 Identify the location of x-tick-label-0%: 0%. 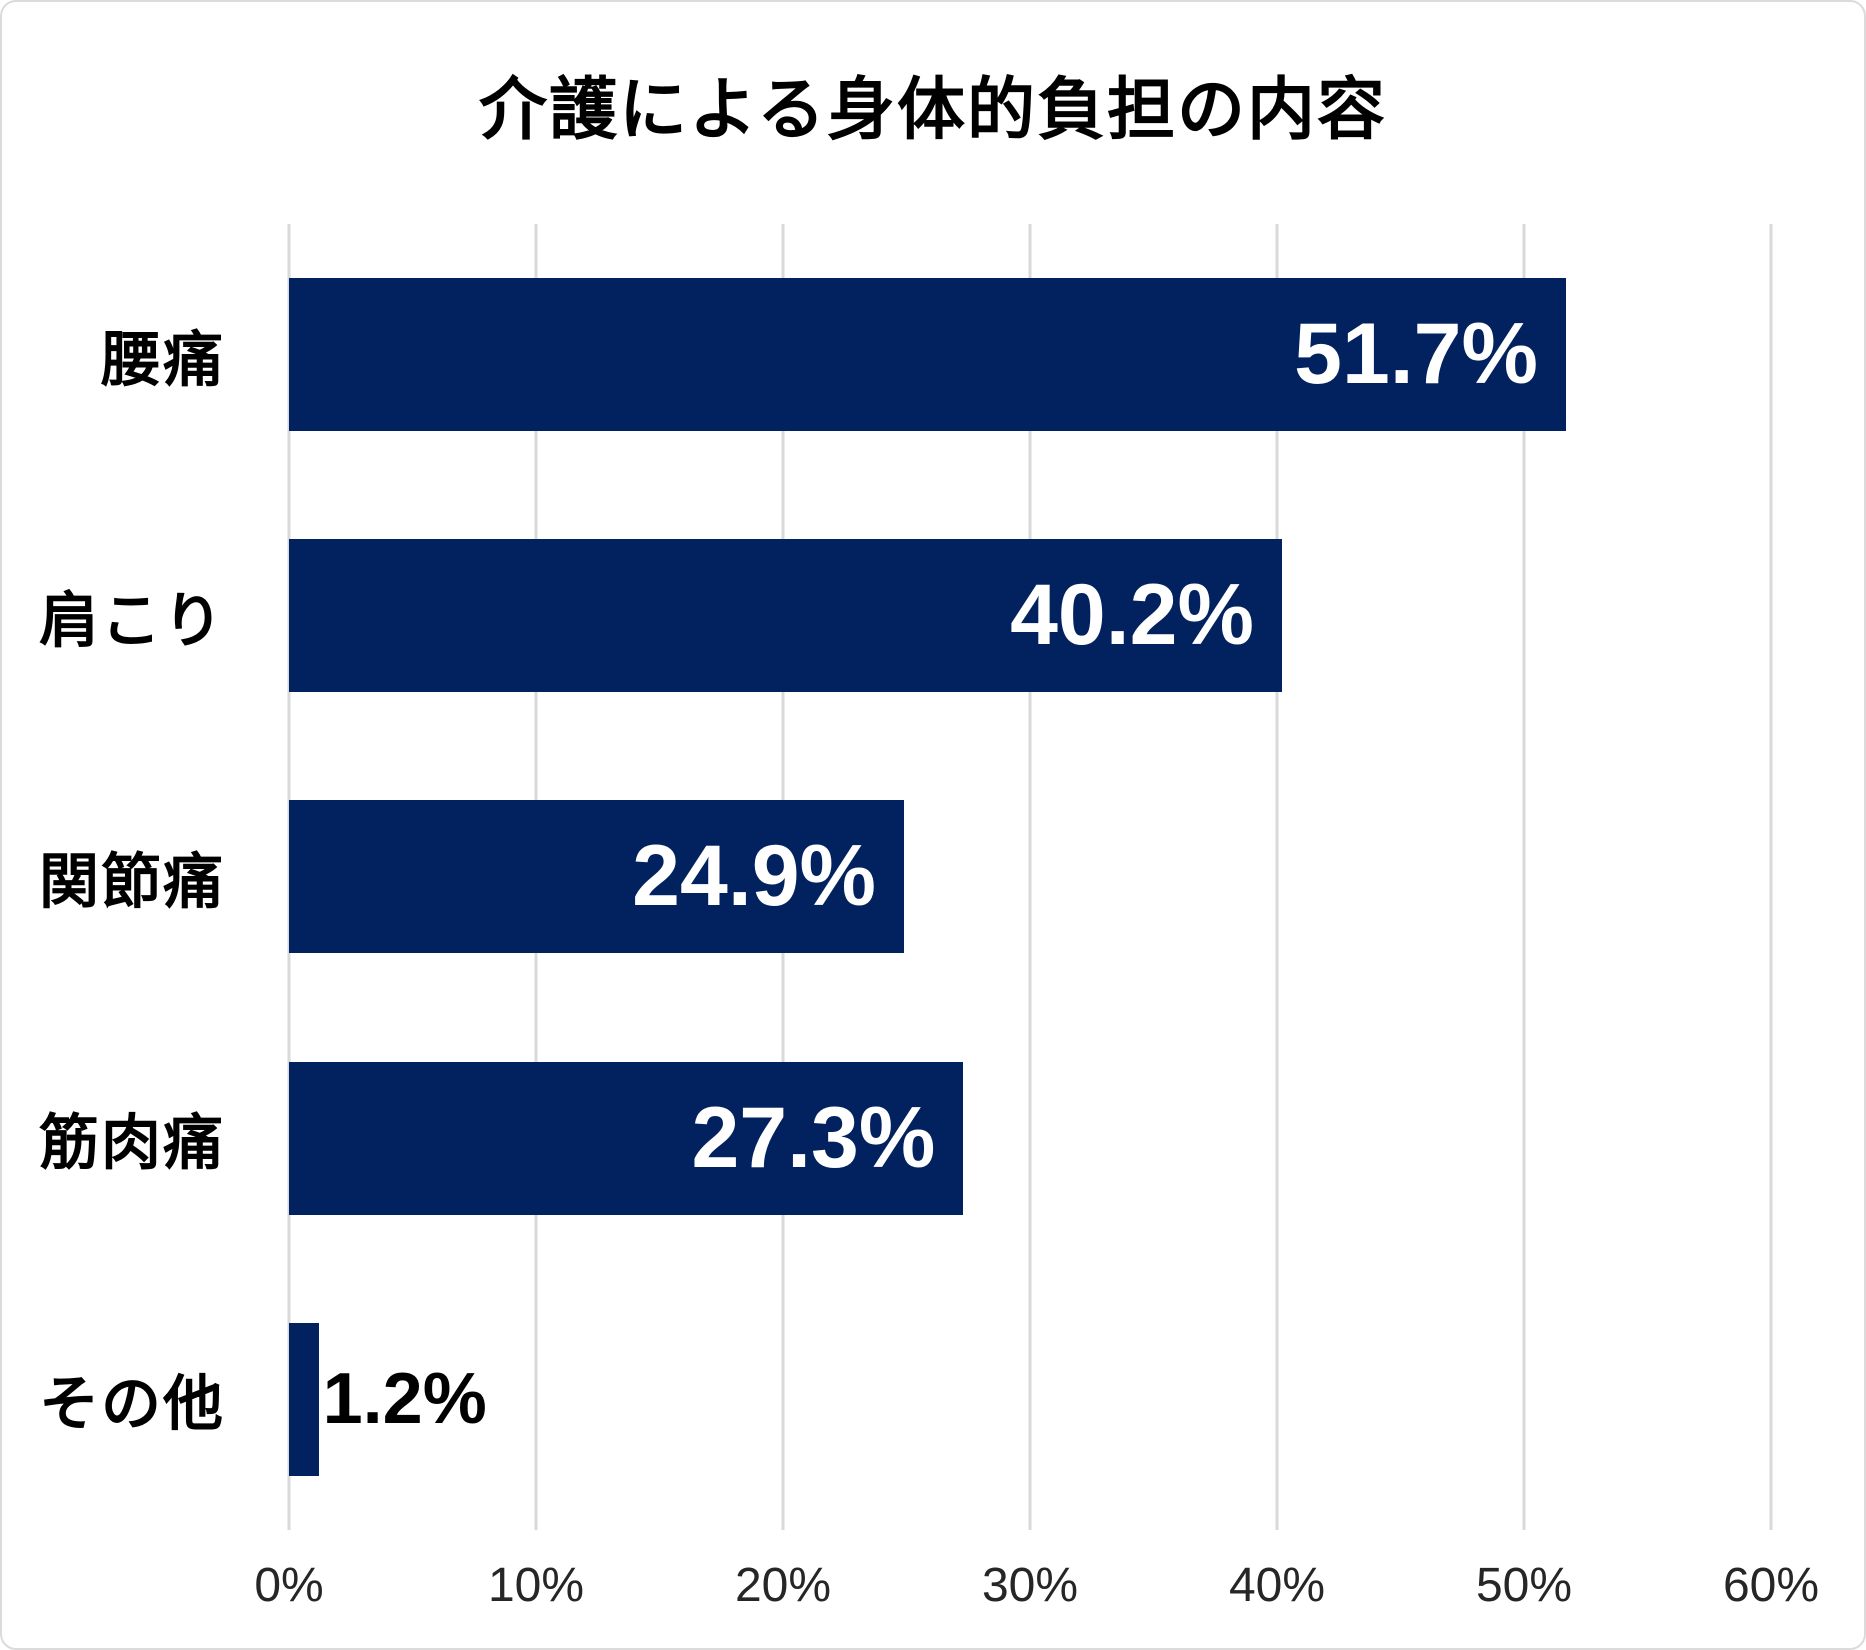
(289, 1585).